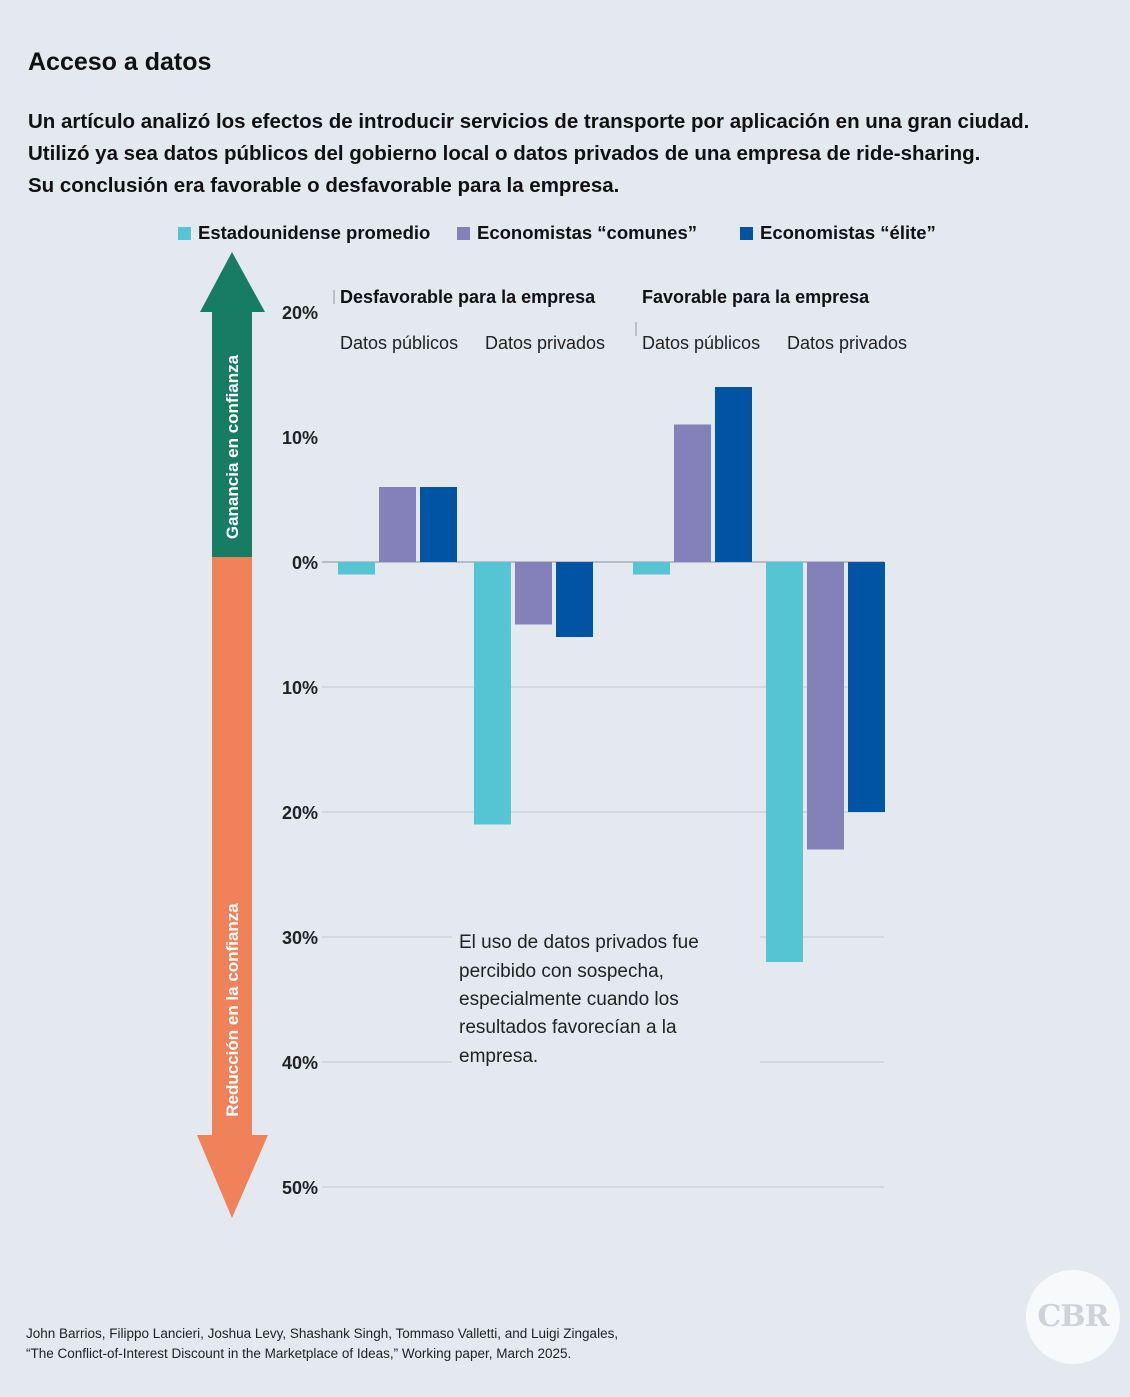 The image size is (1130, 1397). What do you see at coordinates (468, 297) in the screenshot?
I see `group-label-unfavorable: Desfavorable para la empresa` at bounding box center [468, 297].